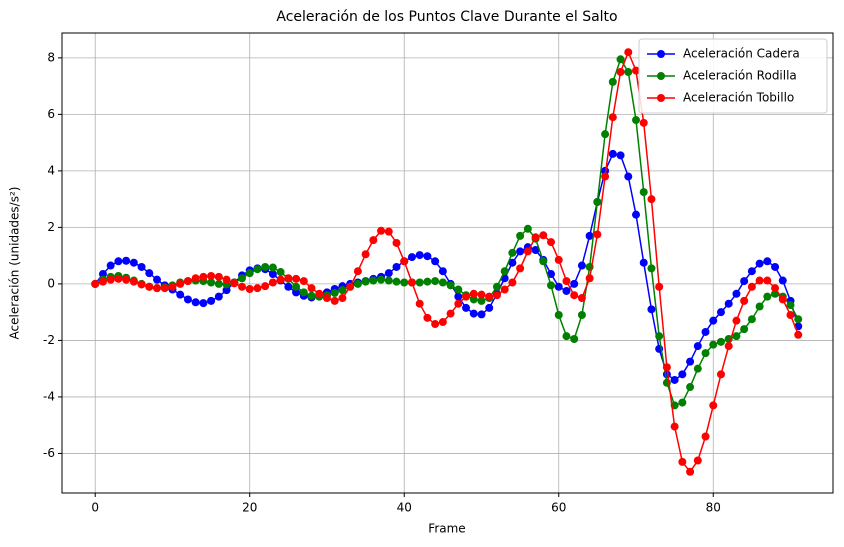 The width and height of the screenshot is (844, 547). What do you see at coordinates (95, 508) in the screenshot?
I see `x-tick-label: 0` at bounding box center [95, 508].